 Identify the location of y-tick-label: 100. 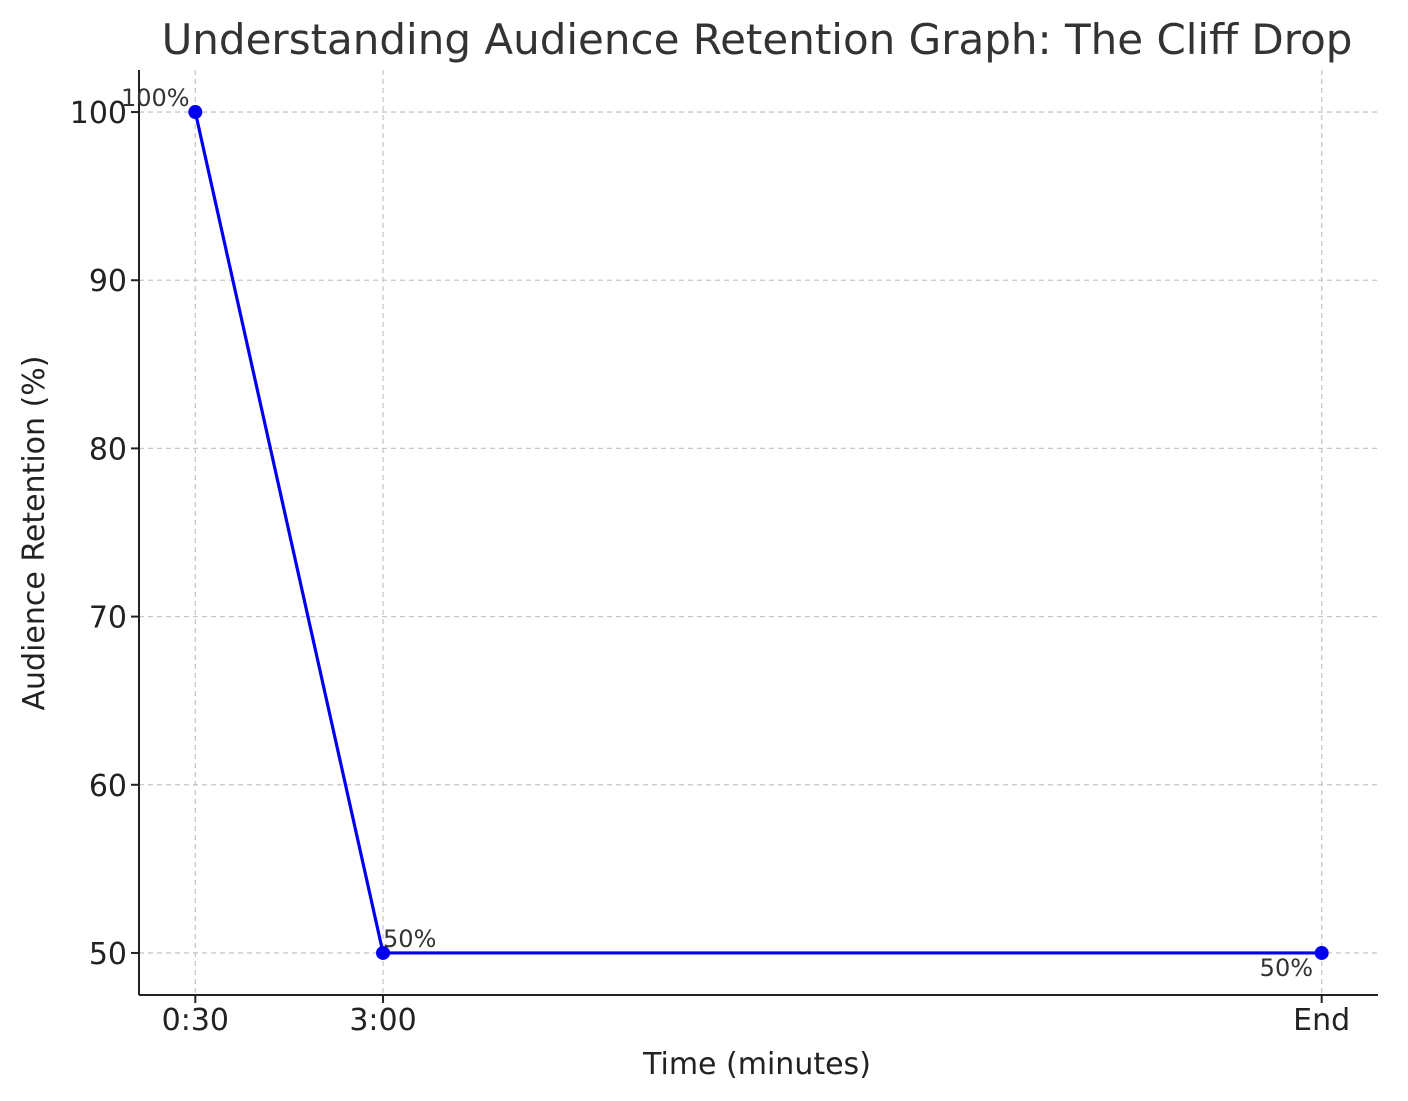
(98, 113).